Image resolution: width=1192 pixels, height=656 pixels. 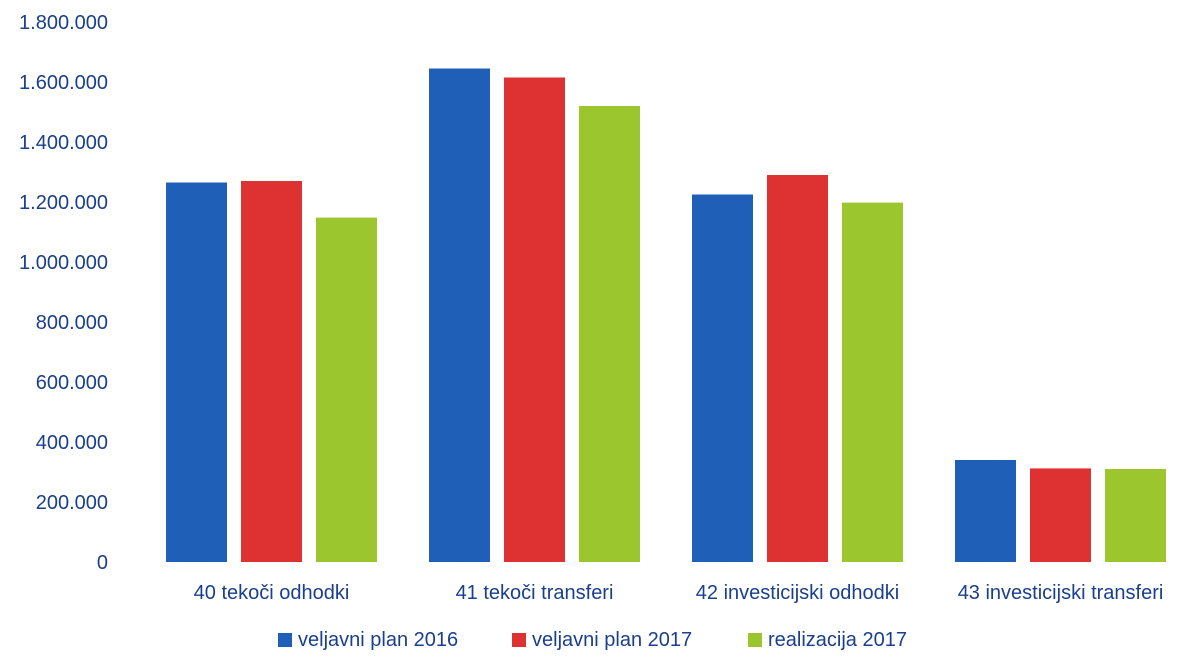 What do you see at coordinates (72, 383) in the screenshot?
I see `y-tick-label: 600.000` at bounding box center [72, 383].